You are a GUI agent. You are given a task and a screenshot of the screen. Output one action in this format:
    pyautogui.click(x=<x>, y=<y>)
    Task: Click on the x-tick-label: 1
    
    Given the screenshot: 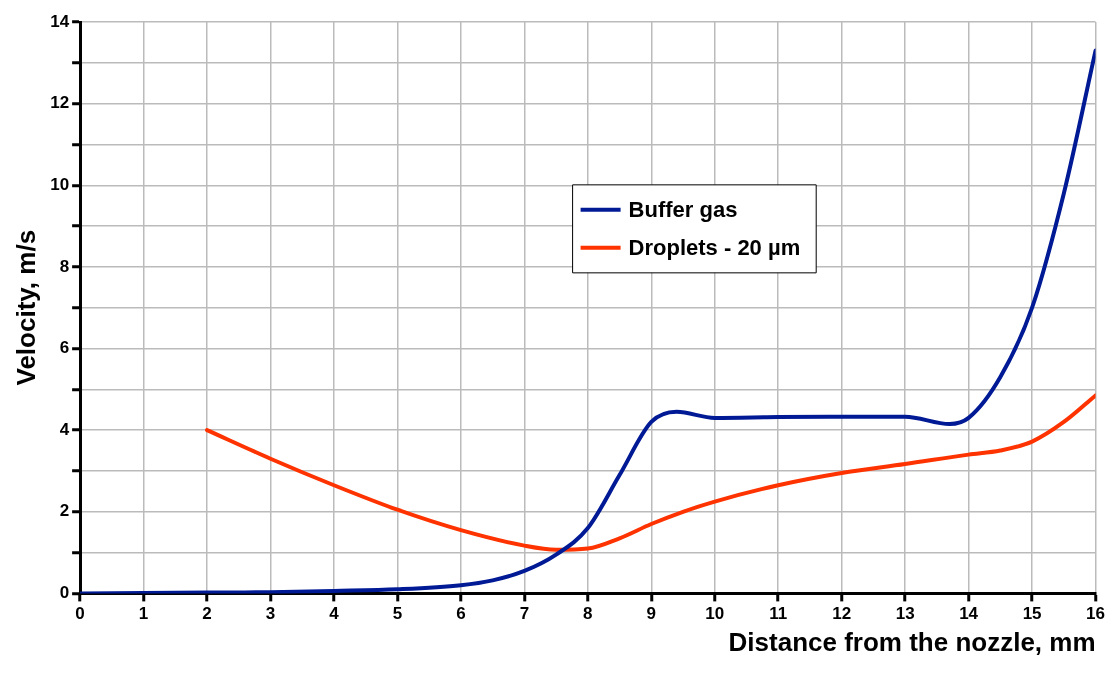 What is the action you would take?
    pyautogui.click(x=143, y=614)
    